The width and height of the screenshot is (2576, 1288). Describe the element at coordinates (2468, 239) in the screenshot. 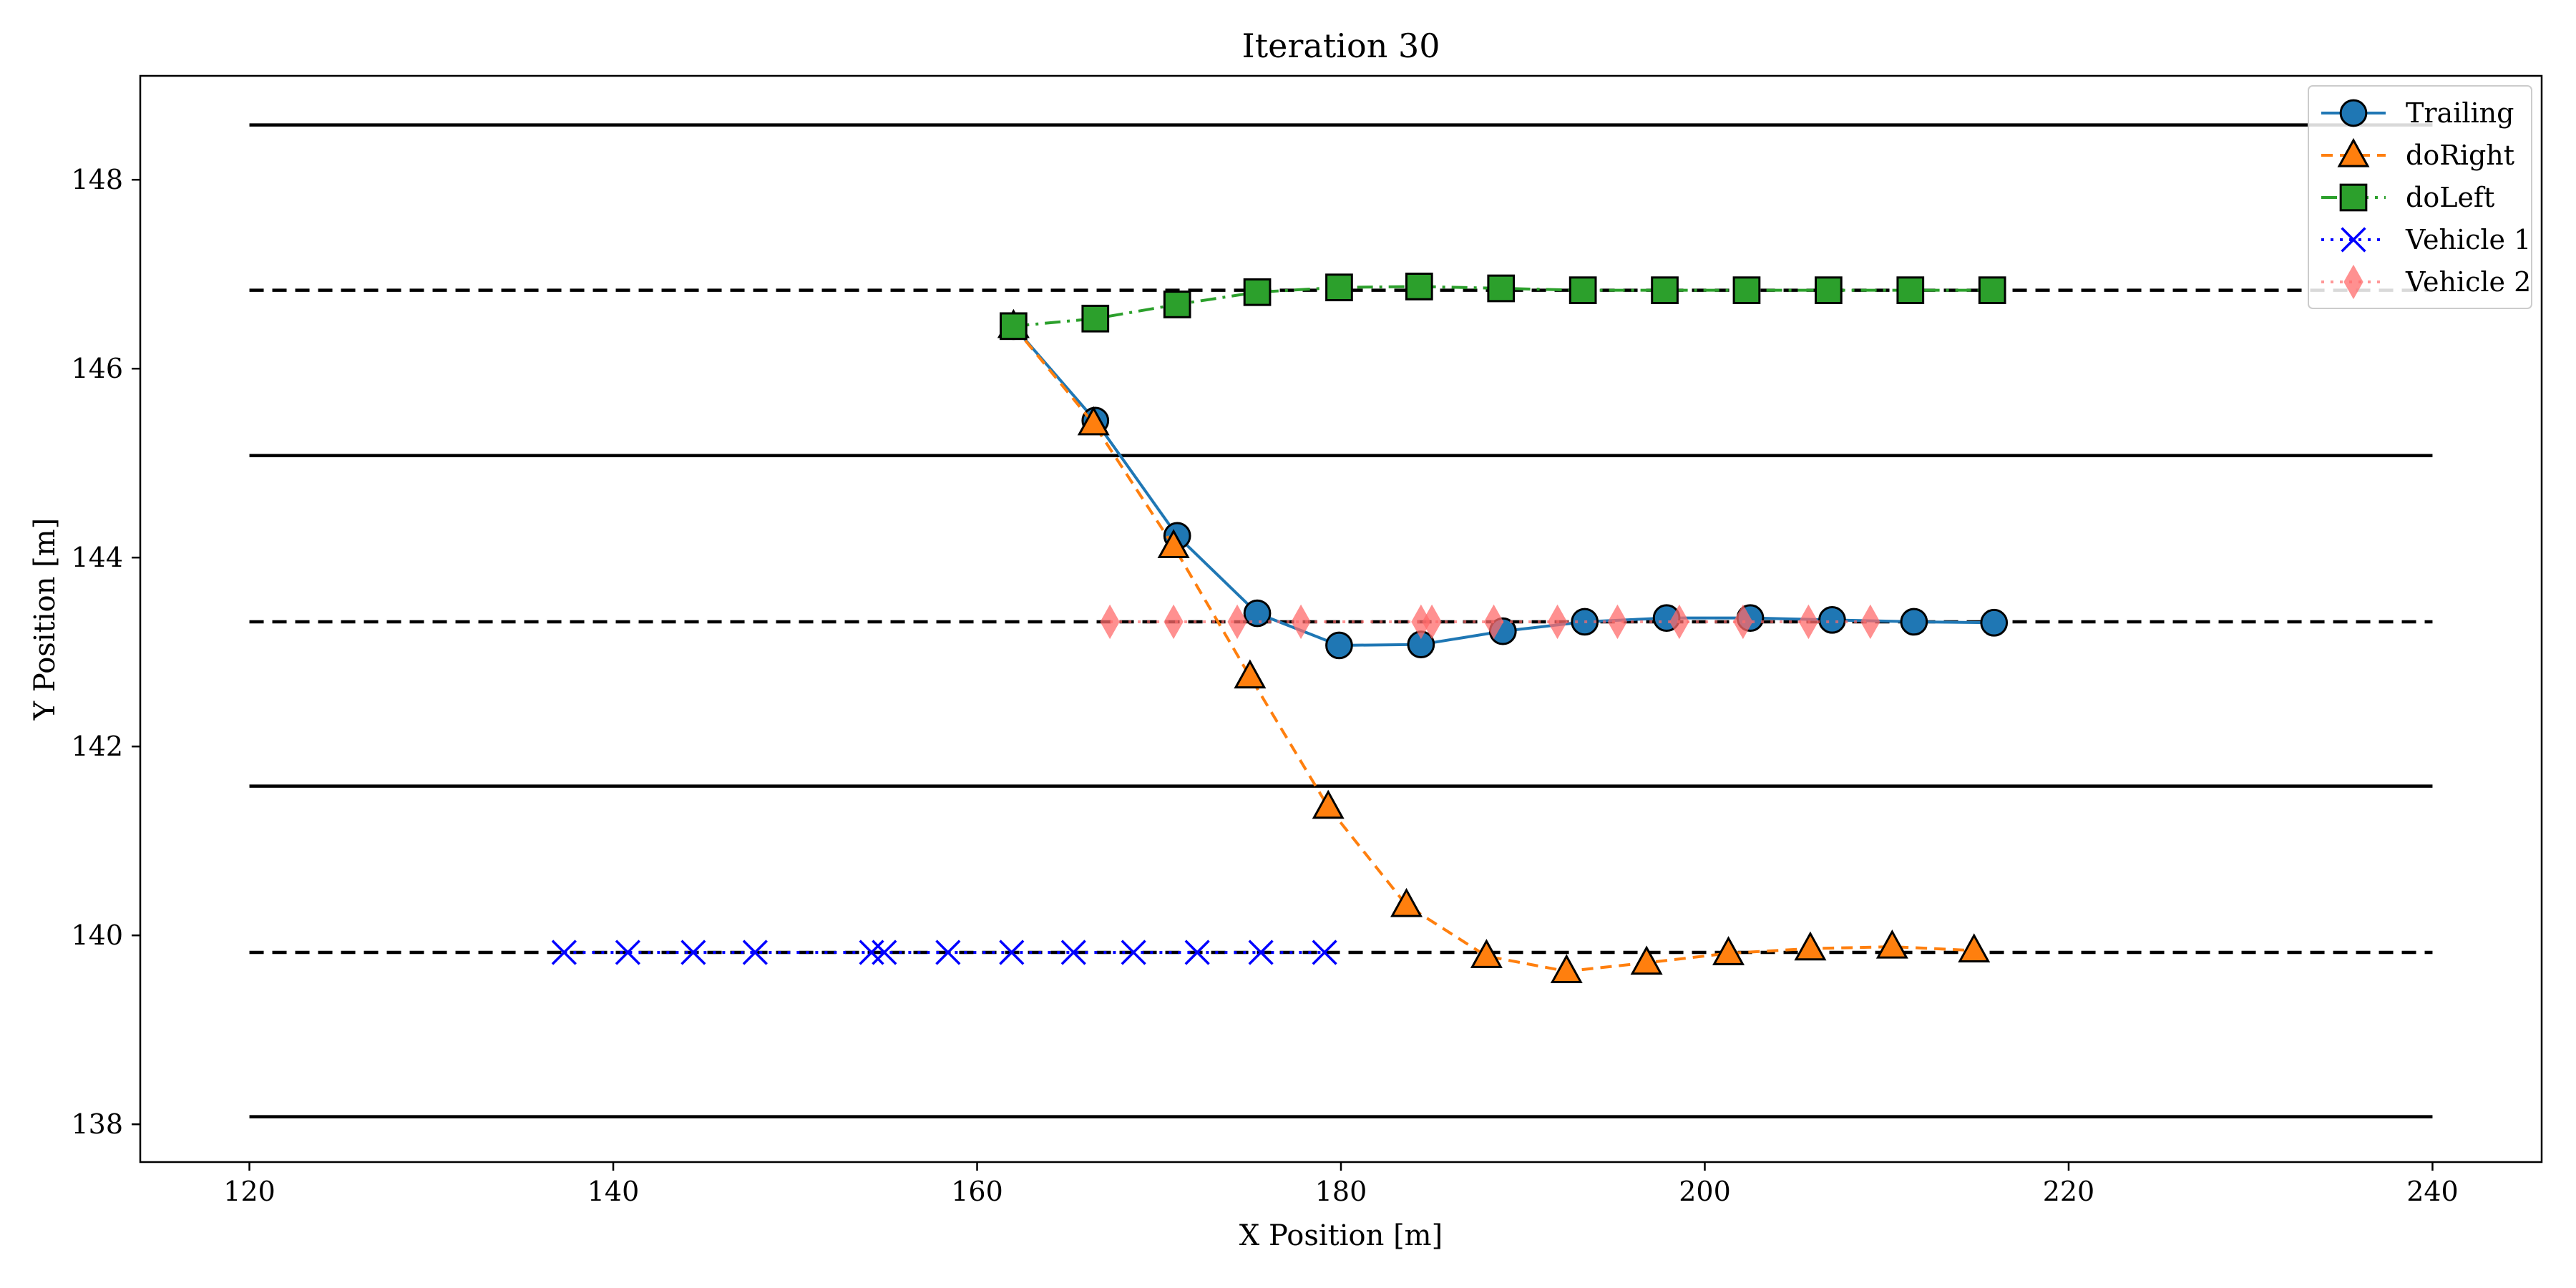

I see `legend-label-vehicle-1: Vehicle 1` at that location.